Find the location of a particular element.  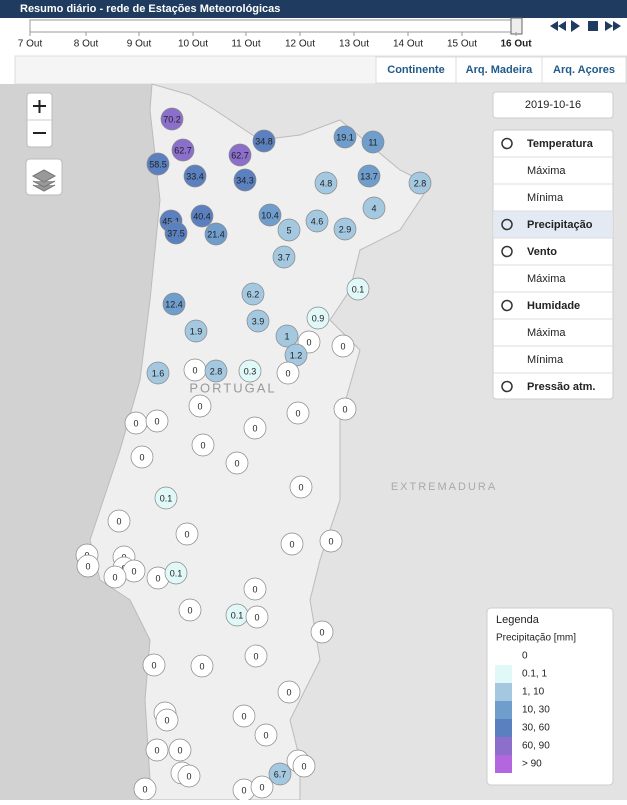

previous-button is located at coordinates (558, 26).